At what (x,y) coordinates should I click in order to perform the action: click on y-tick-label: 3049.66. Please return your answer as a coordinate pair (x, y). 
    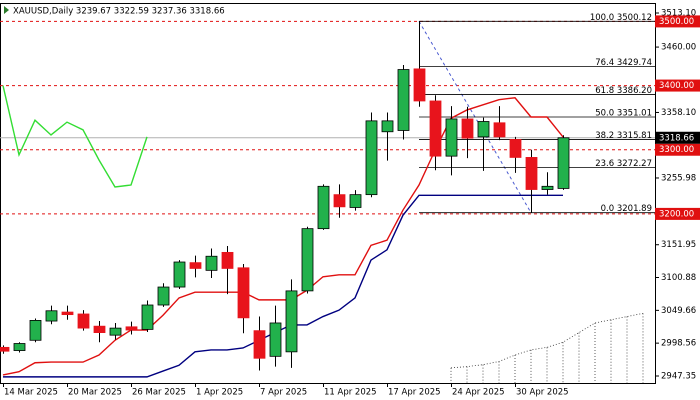
    Looking at the image, I should click on (678, 311).